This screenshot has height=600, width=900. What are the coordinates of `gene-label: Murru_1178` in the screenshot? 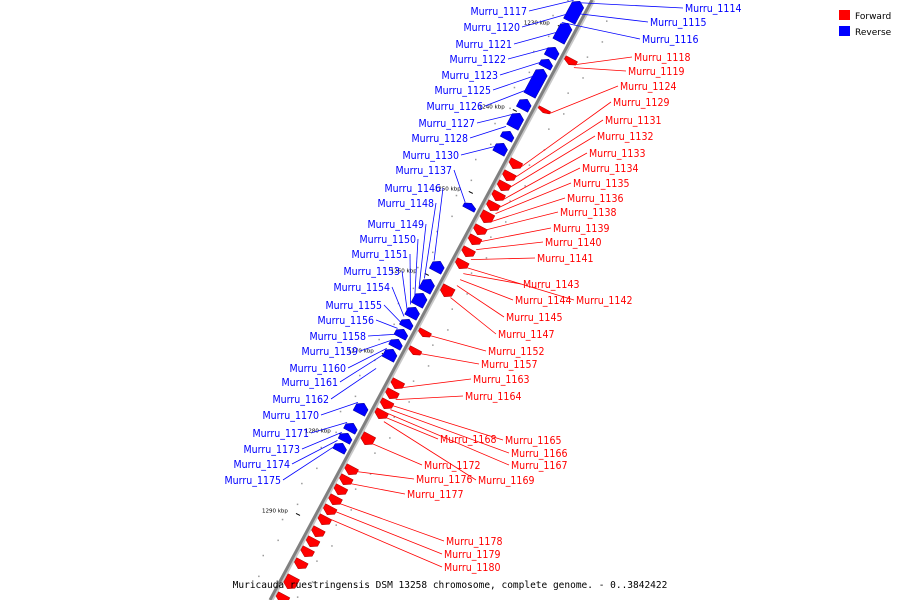 It's located at (474, 542).